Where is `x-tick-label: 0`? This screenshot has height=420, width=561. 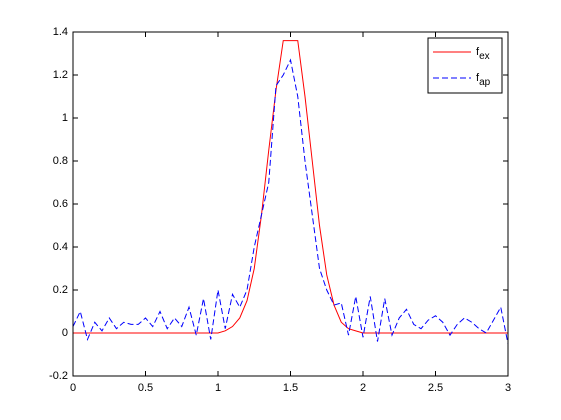
x-tick-label: 0 is located at coordinates (73, 388).